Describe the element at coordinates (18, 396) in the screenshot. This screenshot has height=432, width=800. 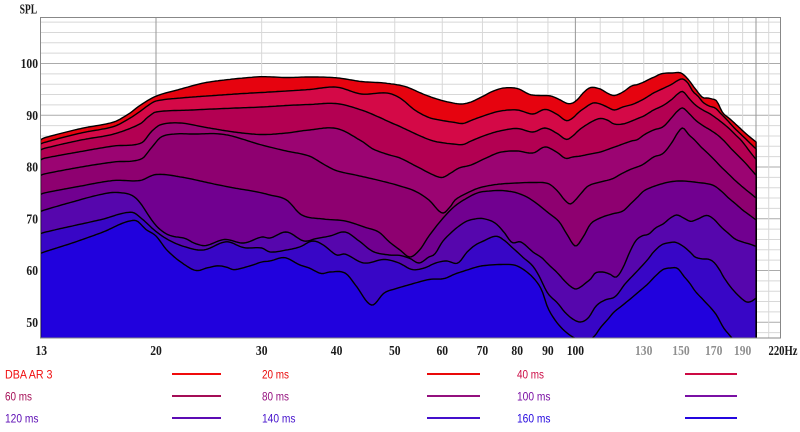
I see `svg-text: 60 ms` at that location.